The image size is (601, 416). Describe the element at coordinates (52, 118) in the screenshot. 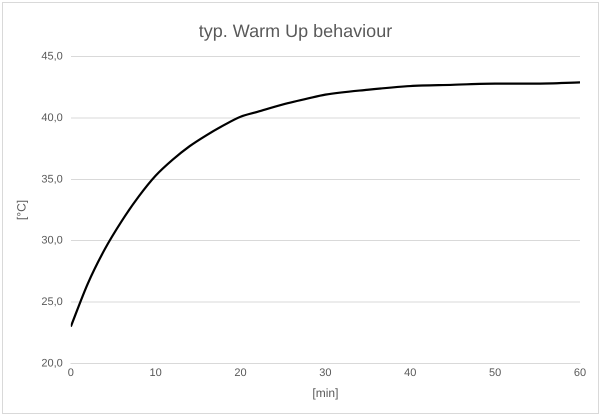

I see `y-tick-label: 40,0` at that location.